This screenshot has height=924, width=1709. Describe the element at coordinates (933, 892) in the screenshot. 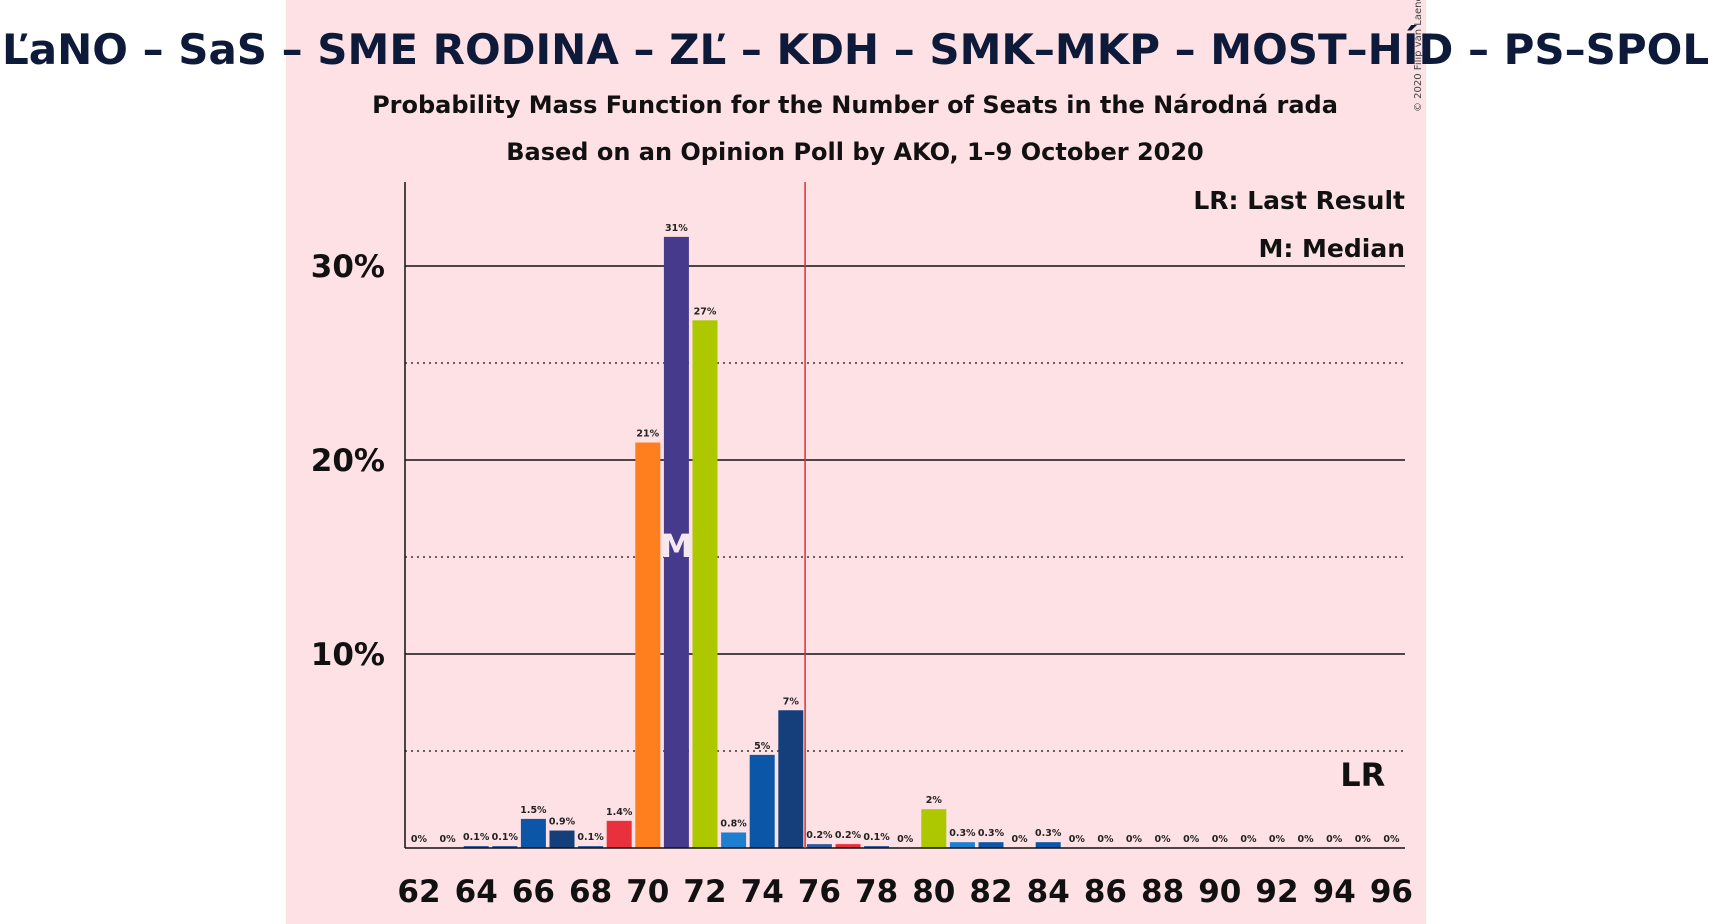

I see `x-tick-label: 80` at that location.